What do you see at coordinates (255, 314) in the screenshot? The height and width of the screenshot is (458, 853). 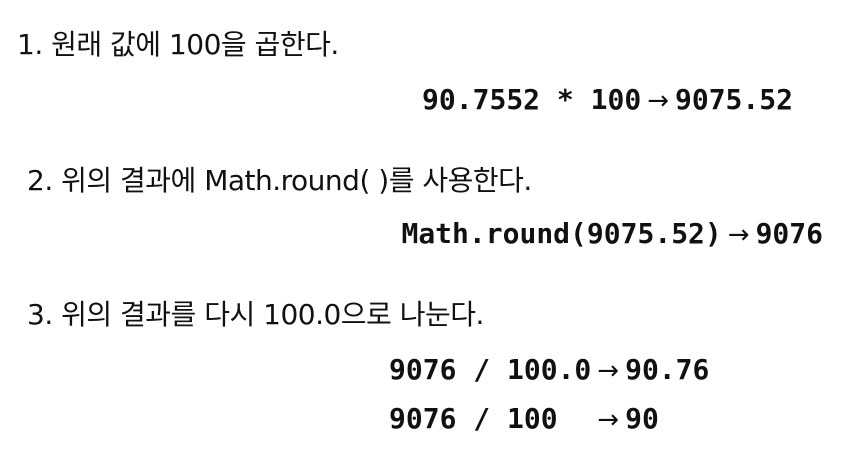 I see `step-3-heading: 3. 위의 결과를 다시 100.0으로 나눈다.` at bounding box center [255, 314].